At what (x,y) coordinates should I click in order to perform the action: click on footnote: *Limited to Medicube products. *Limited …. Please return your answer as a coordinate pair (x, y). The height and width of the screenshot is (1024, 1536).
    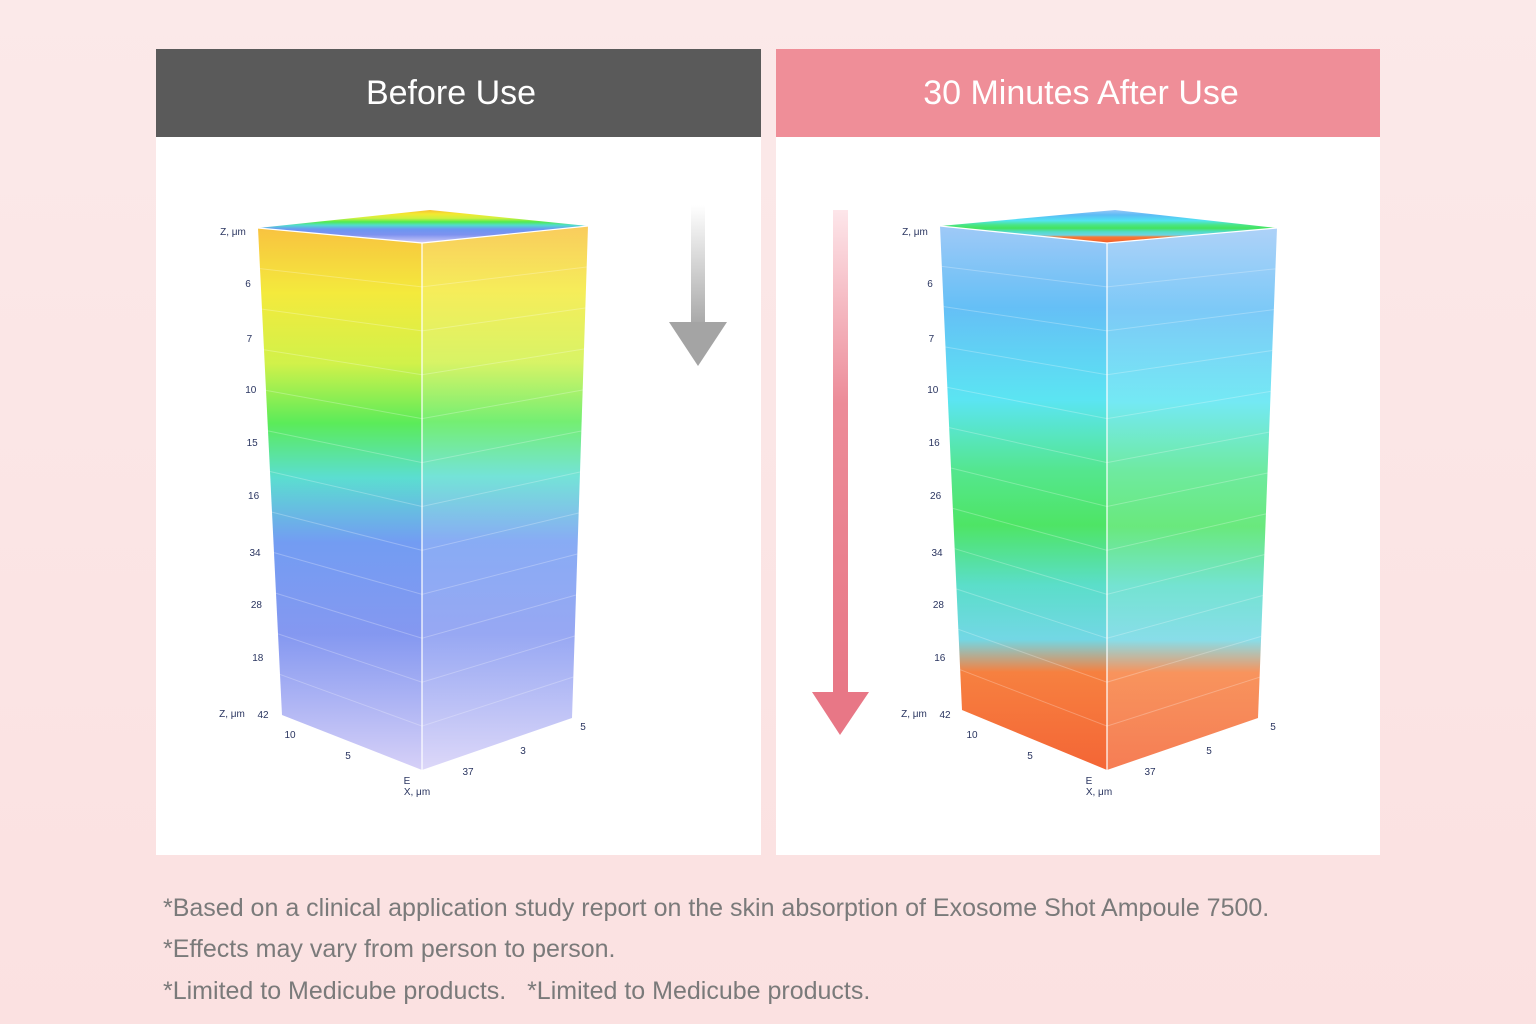
    Looking at the image, I should click on (516, 991).